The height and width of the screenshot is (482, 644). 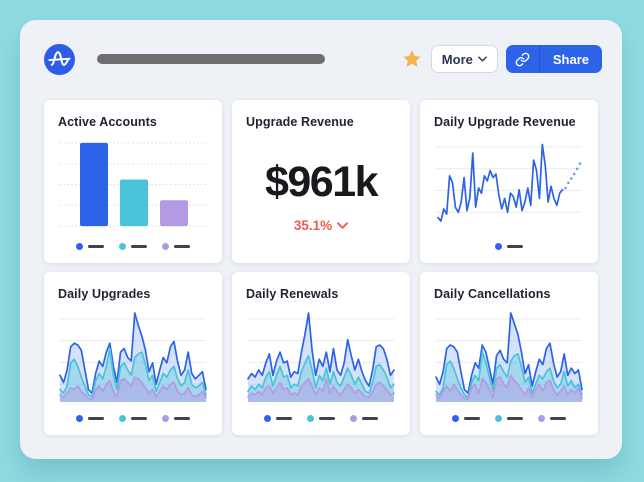 What do you see at coordinates (104, 294) in the screenshot?
I see `card-title: Daily Upgrades` at bounding box center [104, 294].